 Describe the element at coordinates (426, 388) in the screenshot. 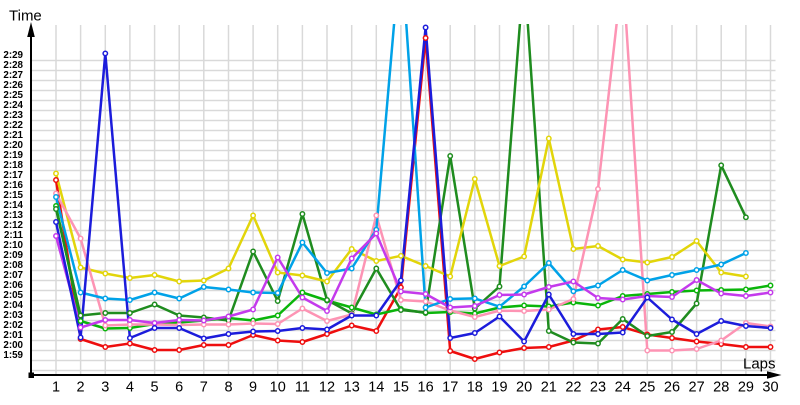

I see `svg-text: 16` at that location.